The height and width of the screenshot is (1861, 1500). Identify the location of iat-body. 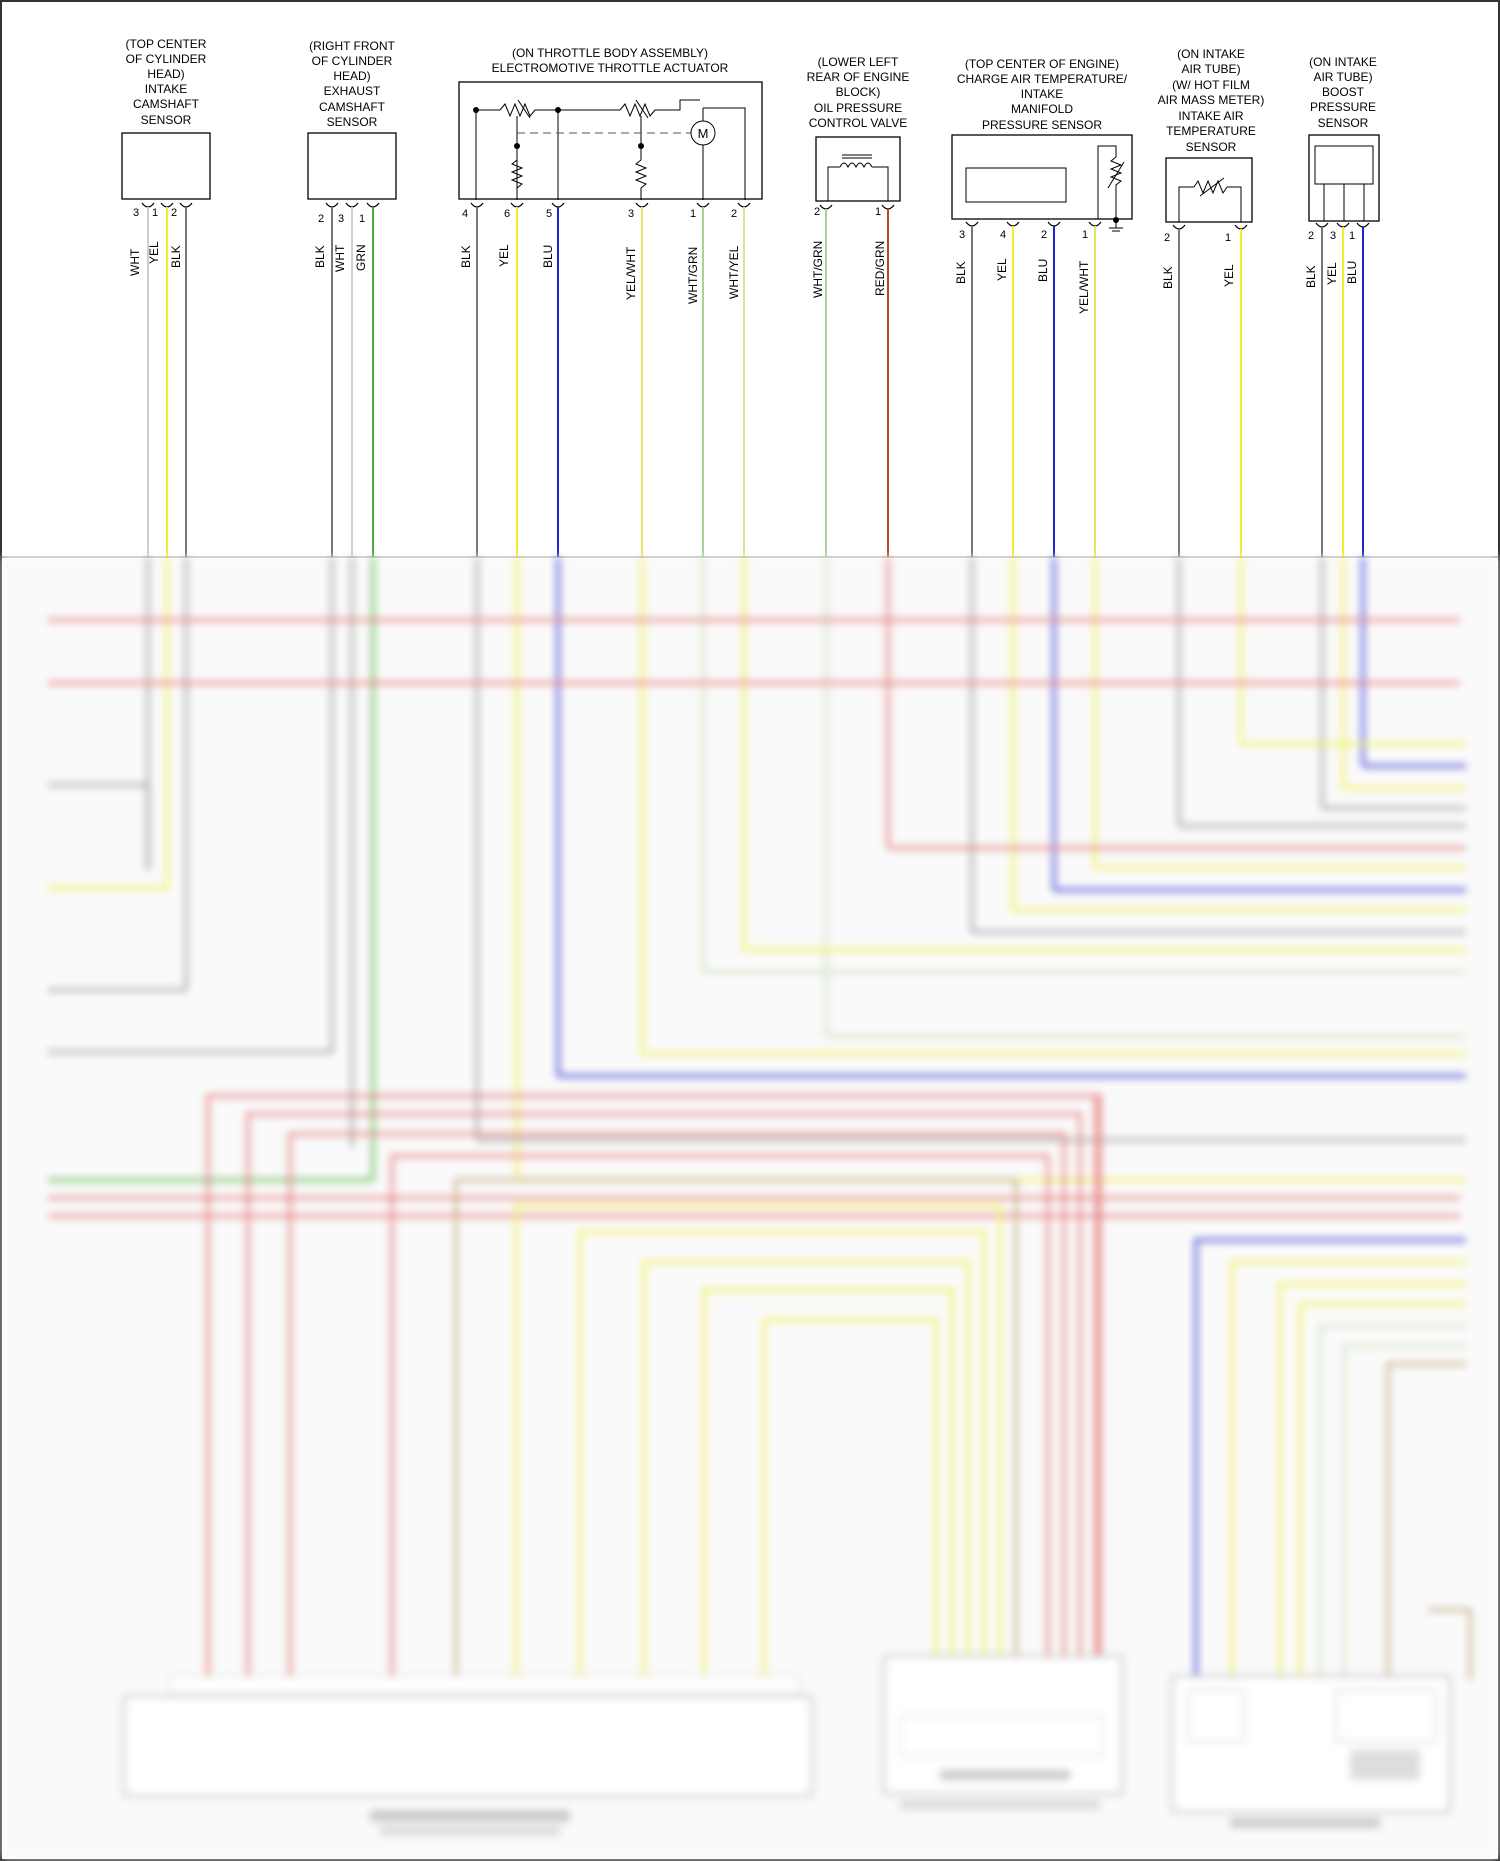
(1209, 190).